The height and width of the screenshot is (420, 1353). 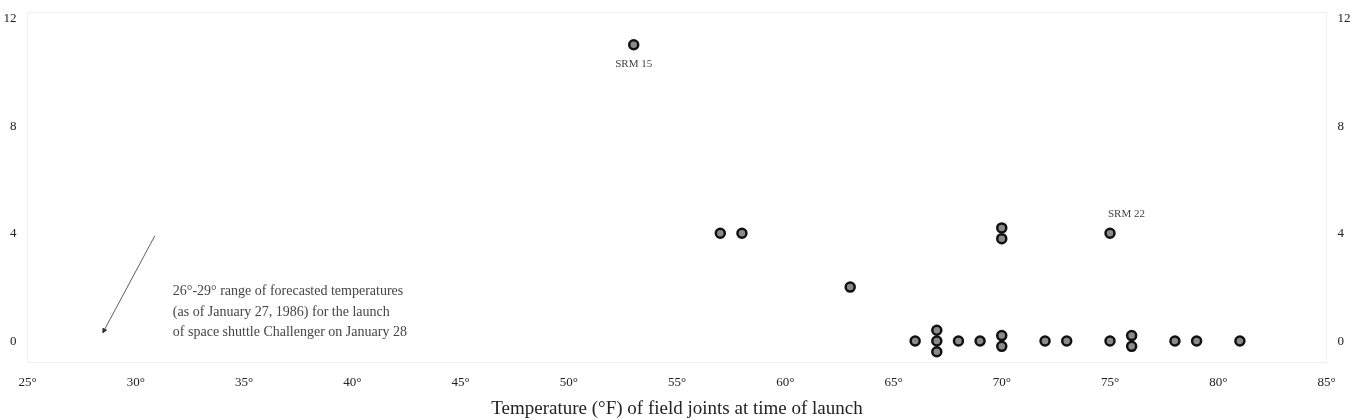 I want to click on annotation: SRM 22, so click(x=1126, y=213).